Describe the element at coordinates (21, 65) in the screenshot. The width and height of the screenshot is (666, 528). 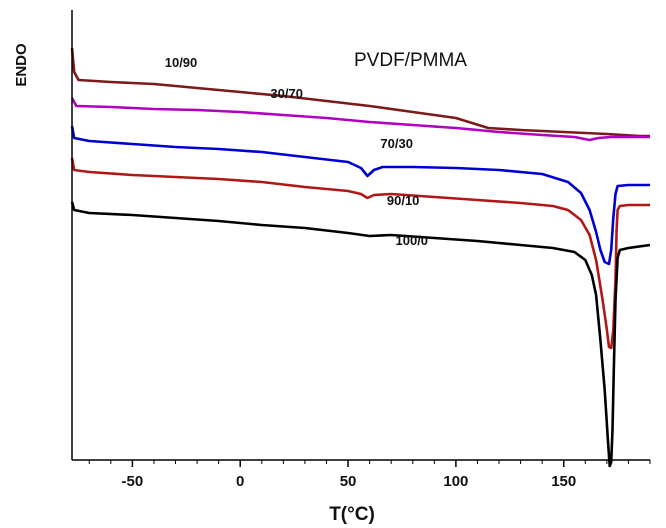
I see `y-axis-title: ENDO` at that location.